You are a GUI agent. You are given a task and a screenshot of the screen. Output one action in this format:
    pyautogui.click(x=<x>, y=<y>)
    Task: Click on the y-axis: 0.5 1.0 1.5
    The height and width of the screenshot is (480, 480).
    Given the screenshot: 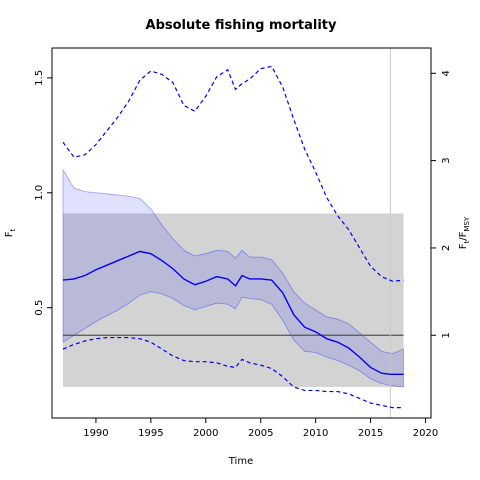 What is the action you would take?
    pyautogui.click(x=43, y=193)
    